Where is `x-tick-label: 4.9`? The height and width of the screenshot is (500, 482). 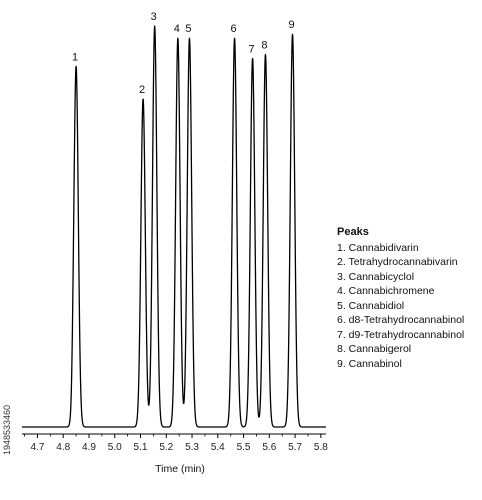
x-tick-label: 4.9 is located at coordinates (89, 447).